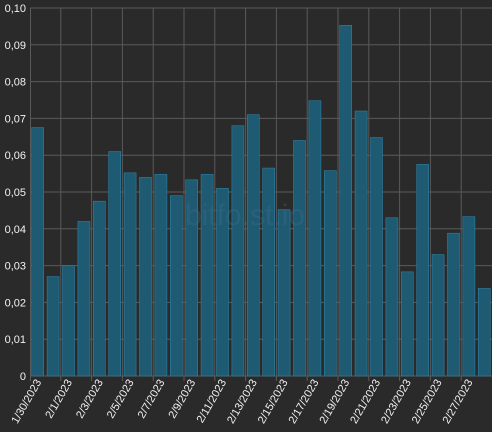  I want to click on y-tick-label: 0,04, so click(15, 230).